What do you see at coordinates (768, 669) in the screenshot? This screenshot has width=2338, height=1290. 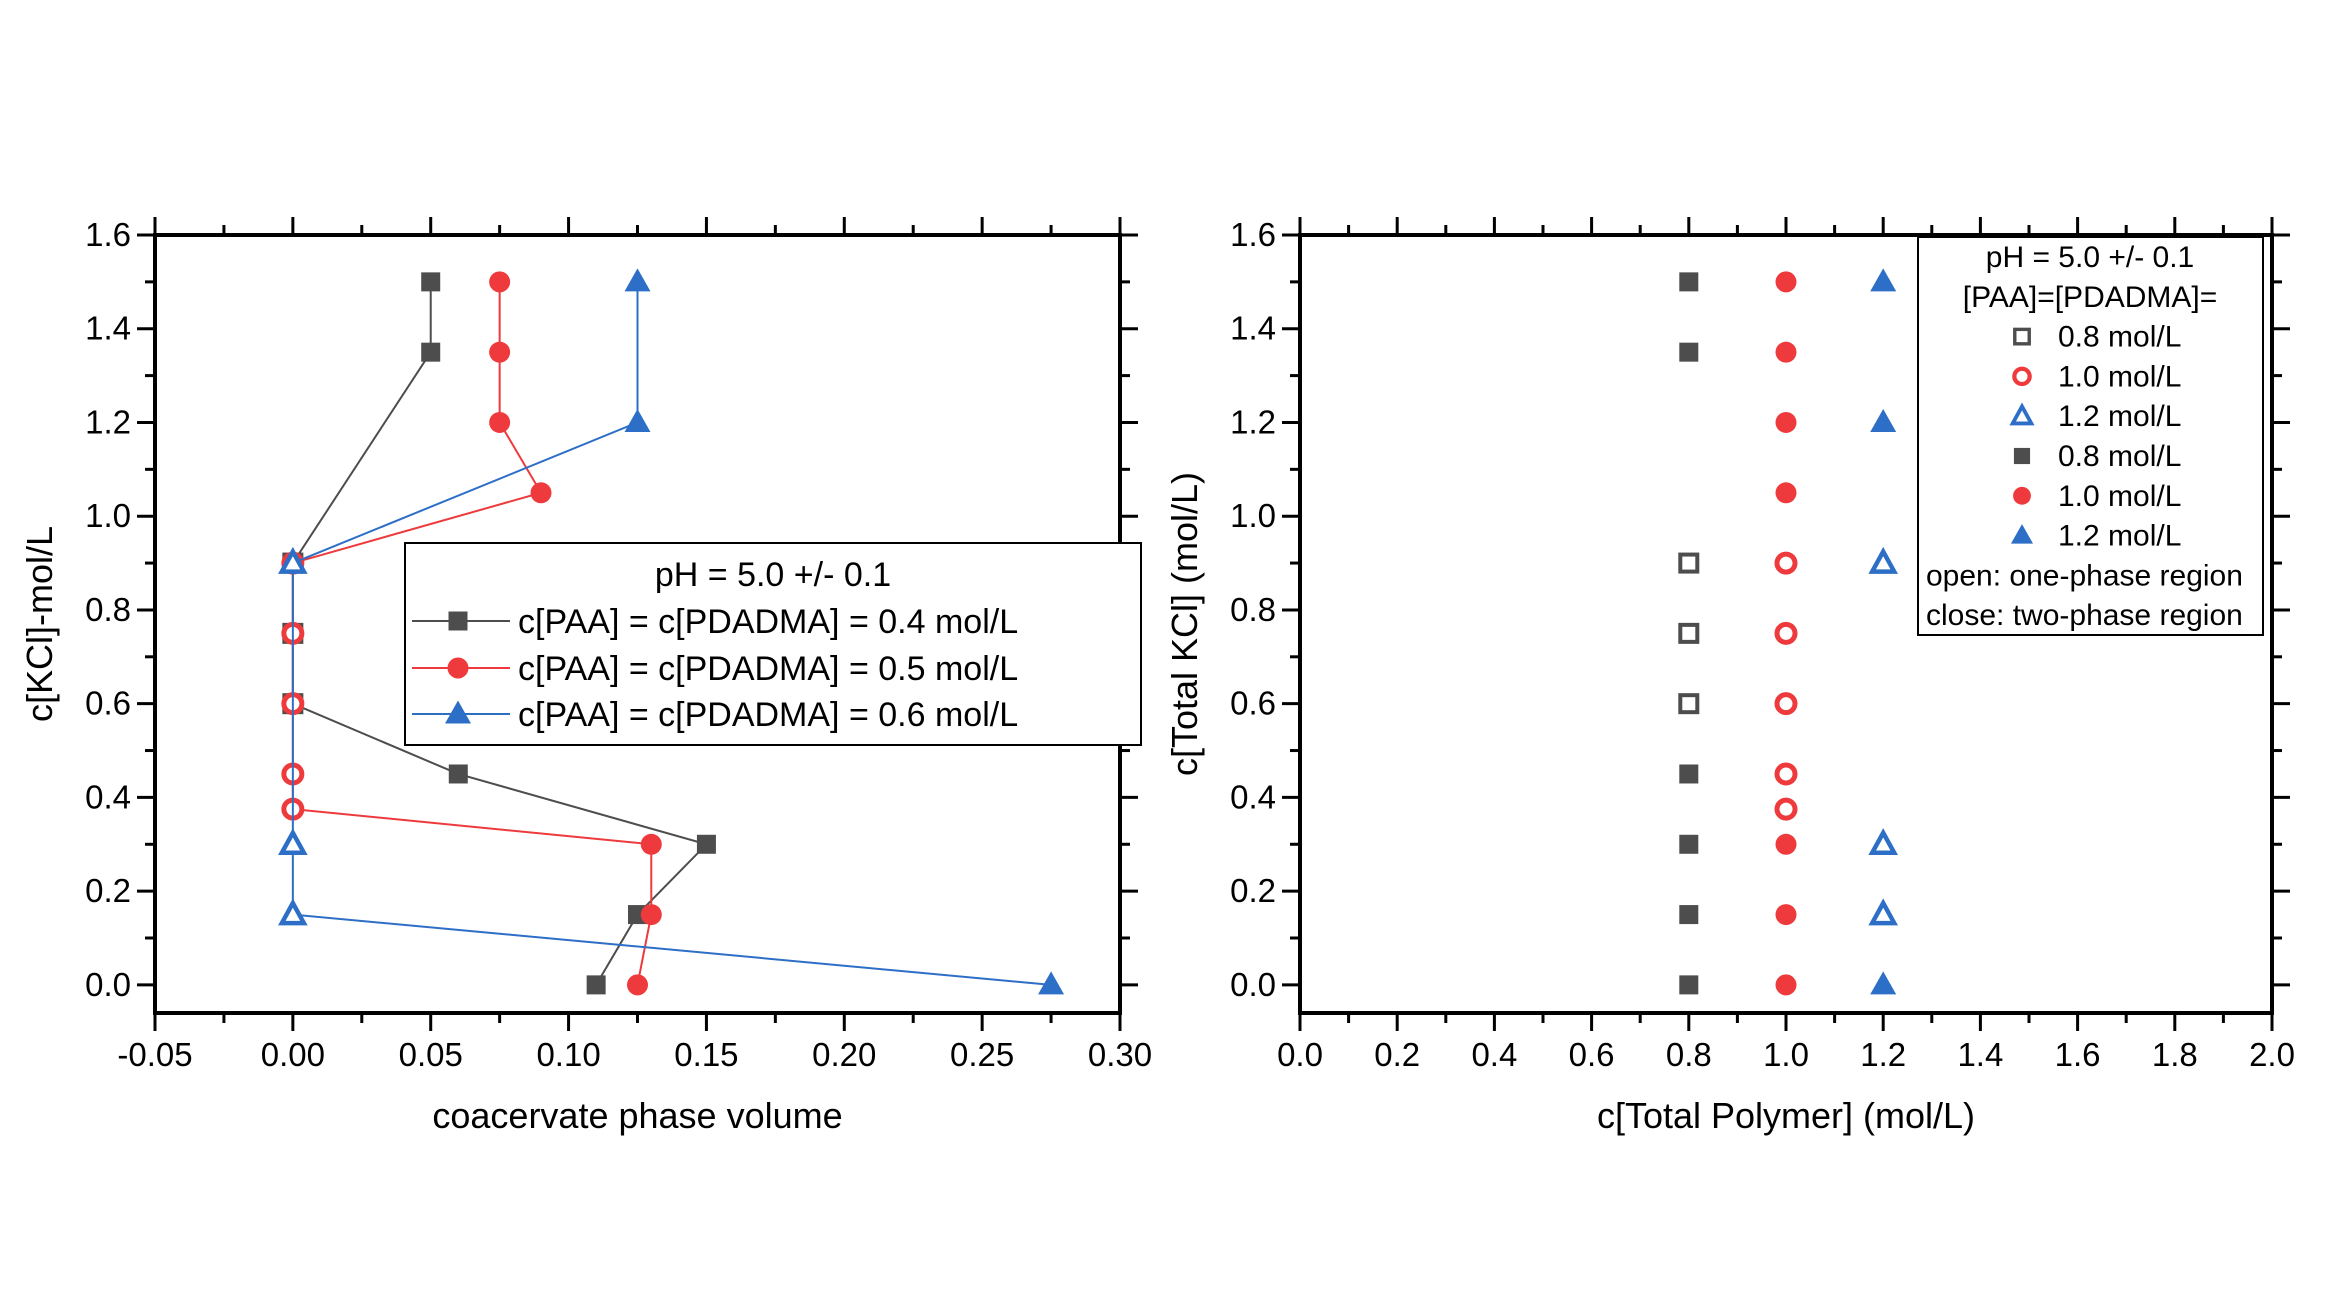 I see `legend-entry-label: c[PAA] = c[PDADMA] = 0.5 mol/L` at bounding box center [768, 669].